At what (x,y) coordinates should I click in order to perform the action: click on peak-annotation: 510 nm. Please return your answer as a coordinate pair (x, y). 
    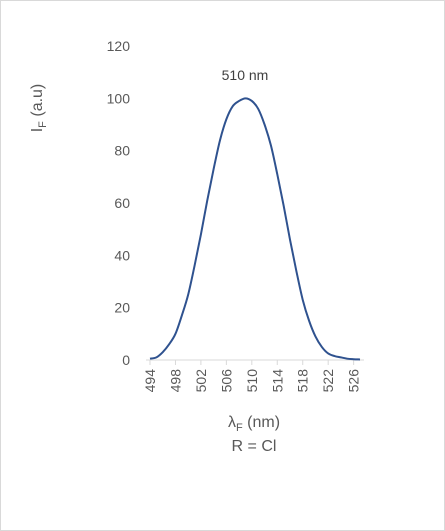
    Looking at the image, I should click on (245, 75).